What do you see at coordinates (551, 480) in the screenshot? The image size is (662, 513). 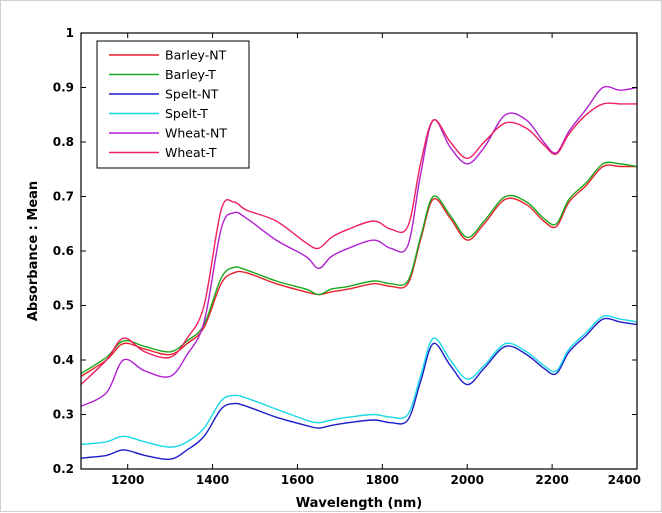 I see `x-tick-label: 2200` at bounding box center [551, 480].